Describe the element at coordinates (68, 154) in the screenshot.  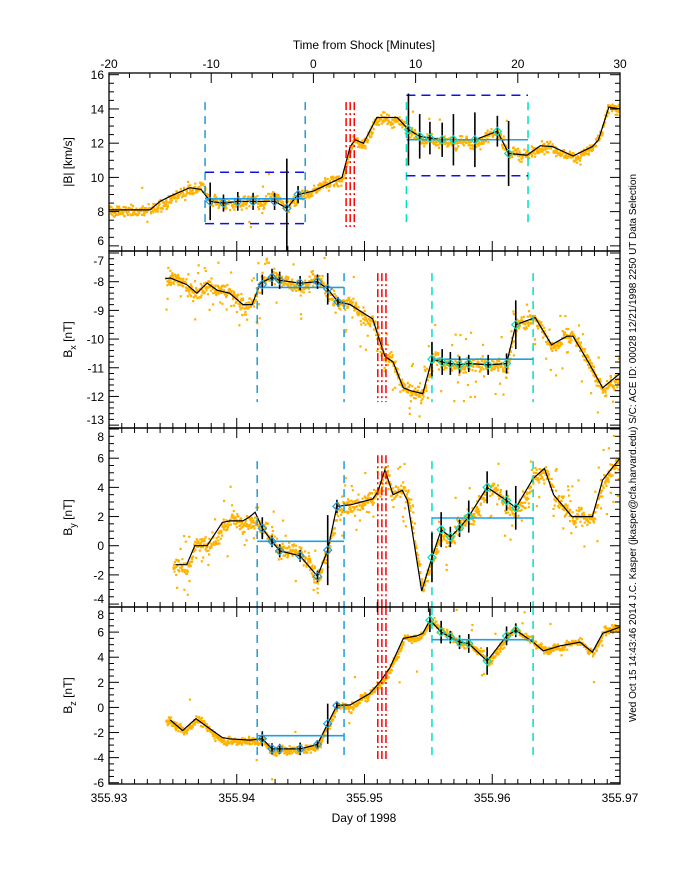
I see `y-label-unit: [km/s]` at that location.